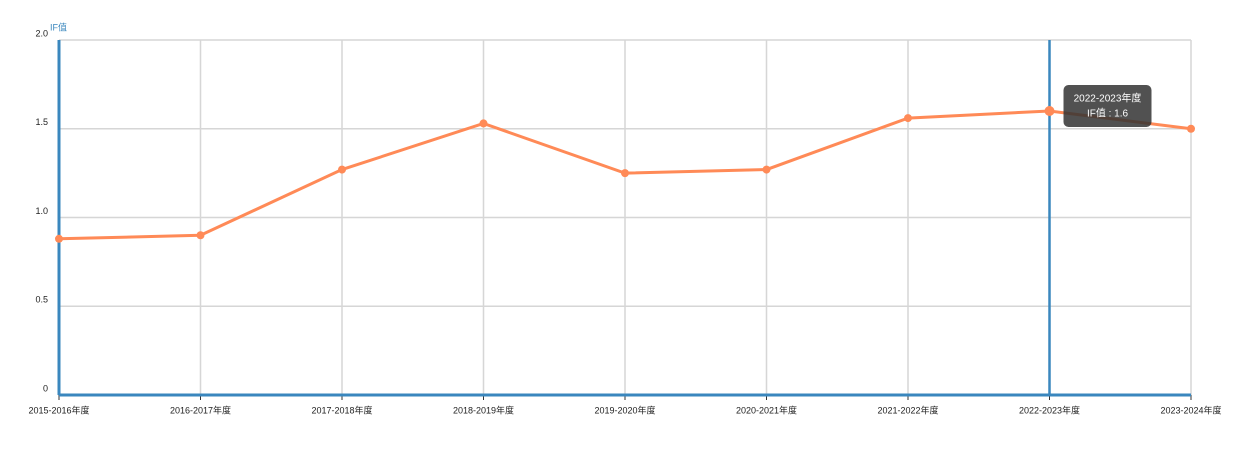  I want to click on y-axis-label: IF值, so click(58, 26).